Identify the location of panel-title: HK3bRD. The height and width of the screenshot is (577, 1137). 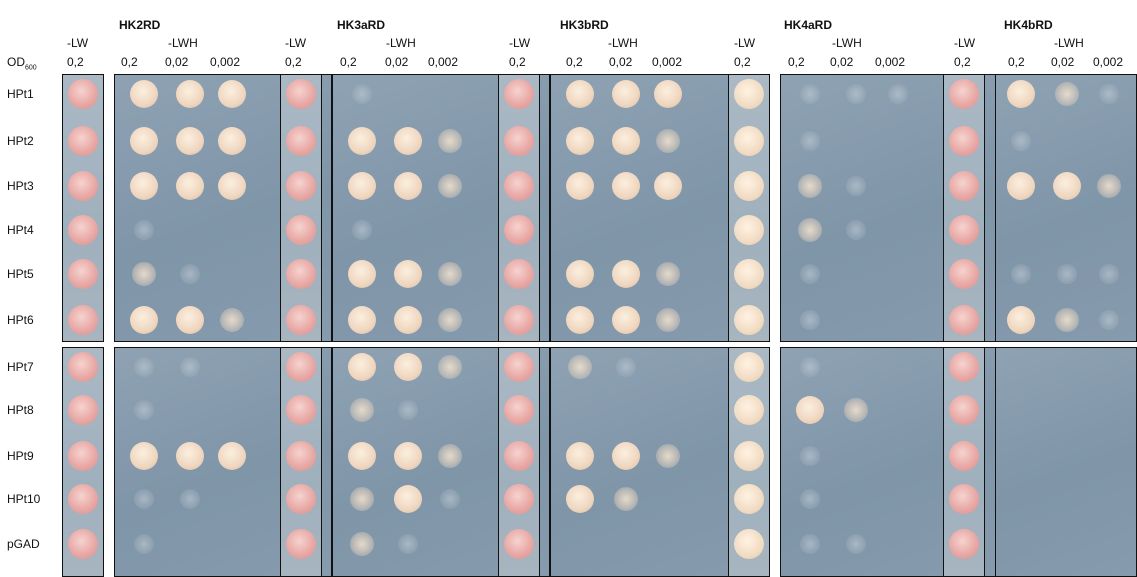
(584, 25).